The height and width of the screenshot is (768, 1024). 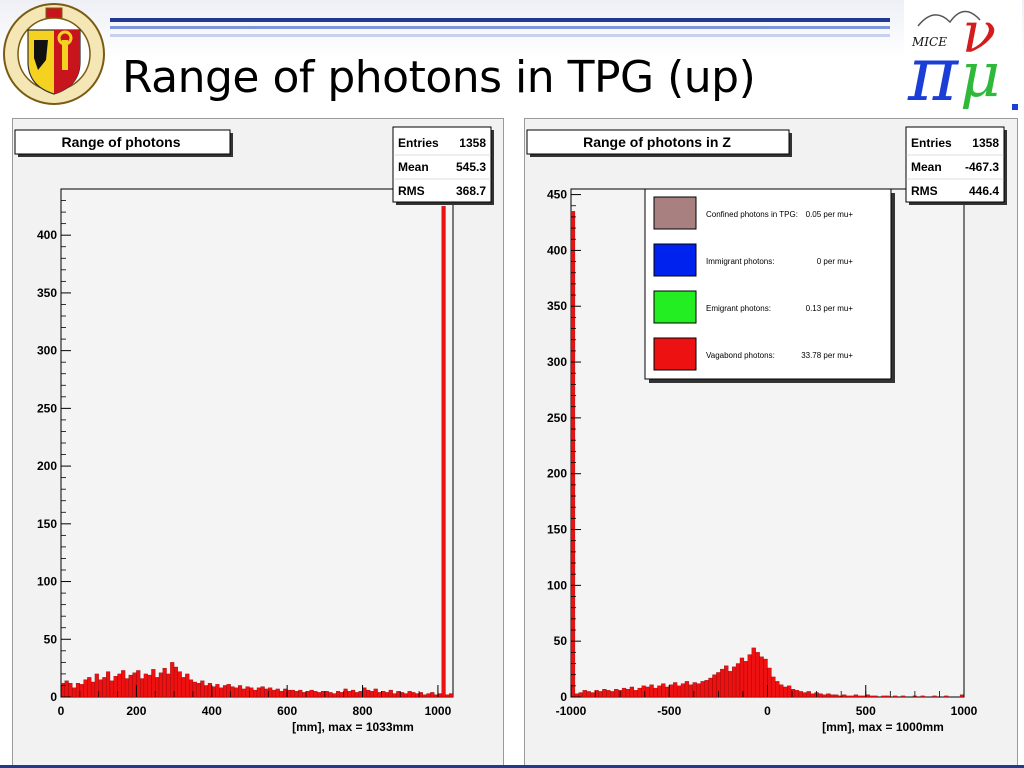 What do you see at coordinates (442, 167) in the screenshot?
I see `stats-entries: Entries 1358 Mean 545.3 RMS 368.7` at bounding box center [442, 167].